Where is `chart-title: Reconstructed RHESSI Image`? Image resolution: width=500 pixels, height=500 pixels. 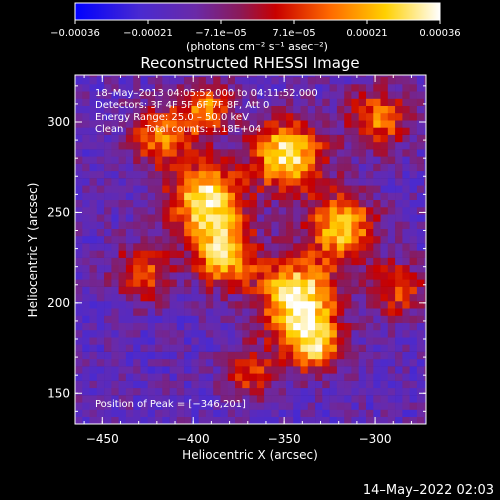 chart-title: Reconstructed RHESSI Image is located at coordinates (249, 63).